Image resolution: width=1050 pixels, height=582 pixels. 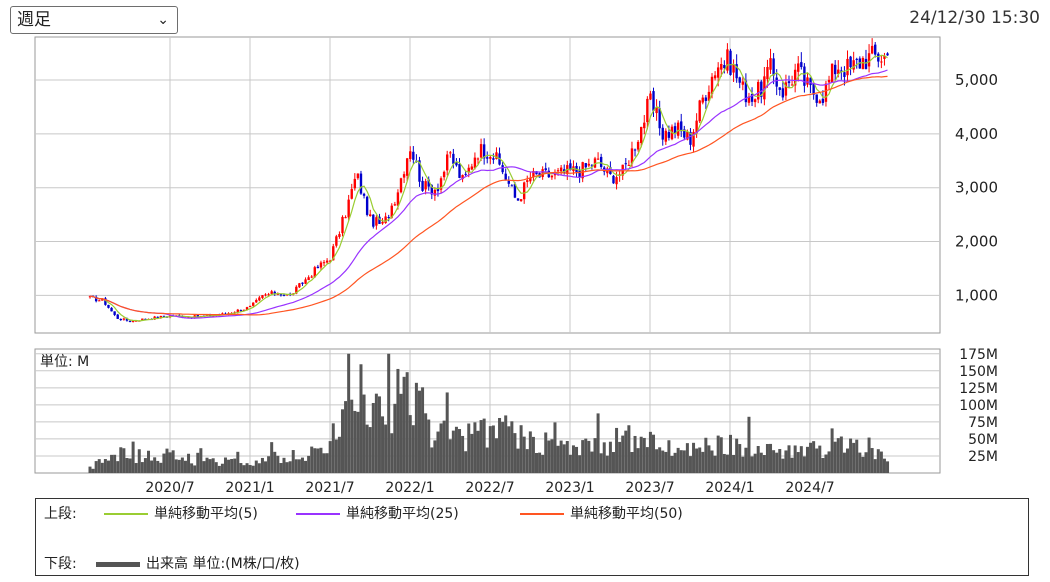 I want to click on legend-lower-row: 下段:, so click(x=60, y=563).